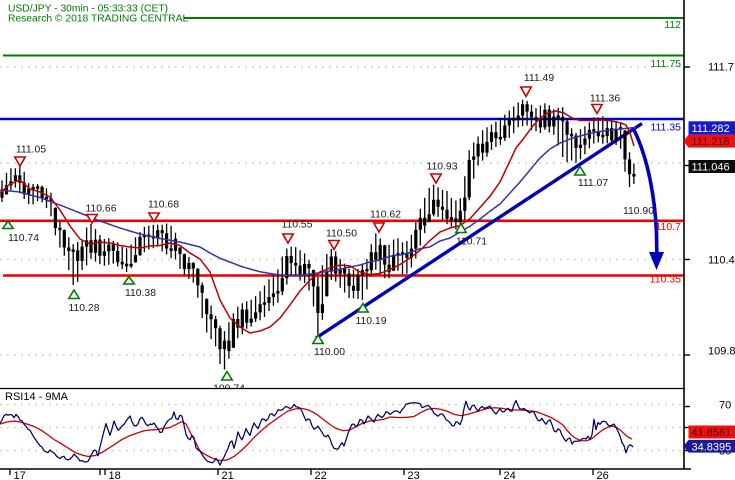 The width and height of the screenshot is (735, 480). Describe the element at coordinates (669, 227) in the screenshot. I see `svg-text: 110.7` at that location.